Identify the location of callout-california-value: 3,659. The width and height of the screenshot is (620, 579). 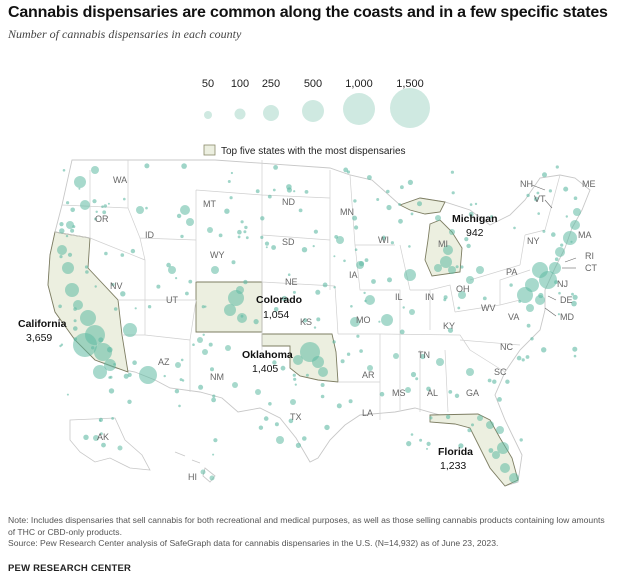
(39, 338).